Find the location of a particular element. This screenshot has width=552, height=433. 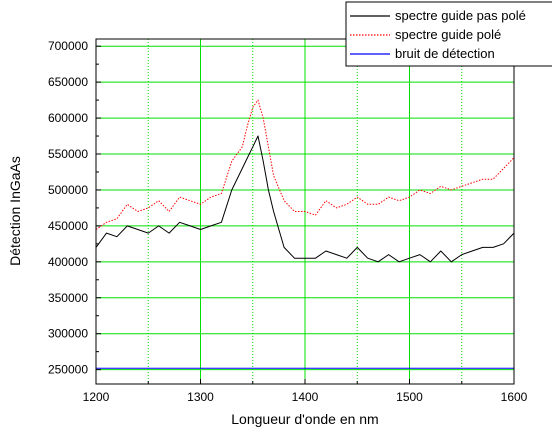

y-tick-label-6: 550000 is located at coordinates (68, 154).